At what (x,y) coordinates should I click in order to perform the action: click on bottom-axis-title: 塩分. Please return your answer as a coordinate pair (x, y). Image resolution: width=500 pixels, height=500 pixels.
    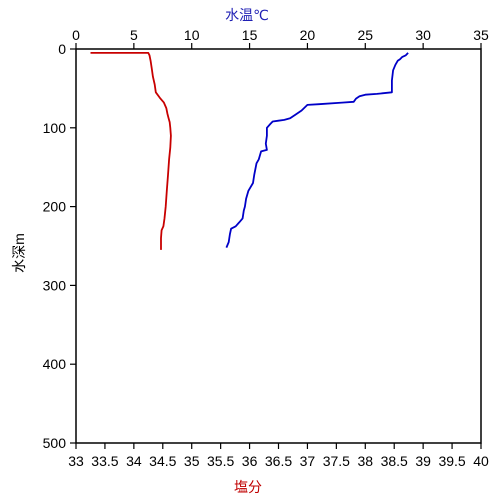
    Looking at the image, I should click on (248, 487).